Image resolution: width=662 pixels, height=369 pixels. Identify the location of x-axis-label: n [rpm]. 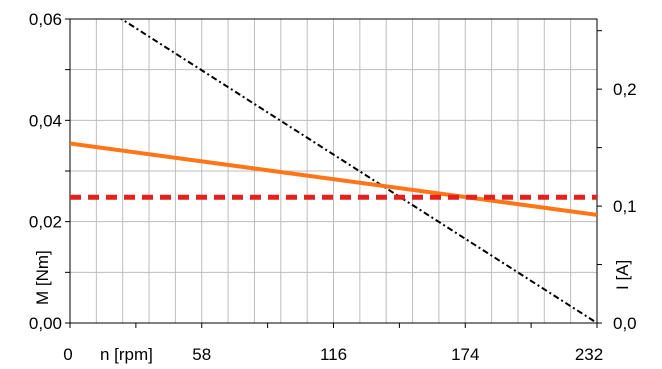
(126, 354).